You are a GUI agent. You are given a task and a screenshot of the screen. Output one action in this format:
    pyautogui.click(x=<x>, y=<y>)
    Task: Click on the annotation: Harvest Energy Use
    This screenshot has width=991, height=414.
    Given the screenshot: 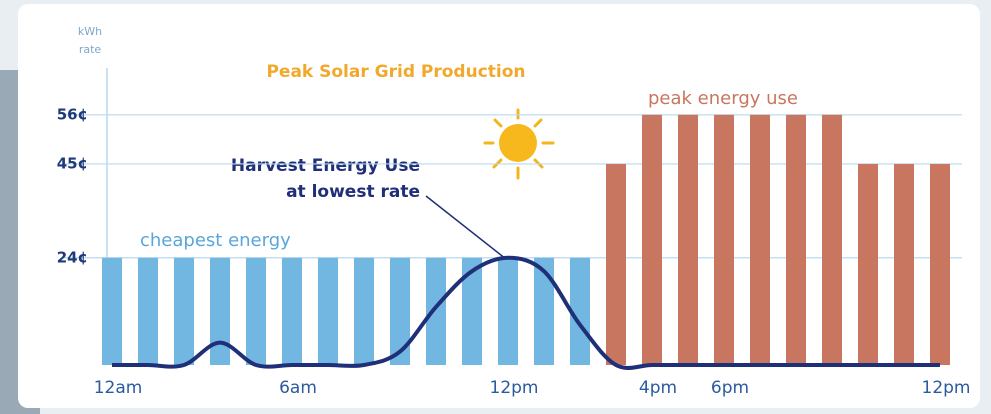 What is the action you would take?
    pyautogui.click(x=325, y=166)
    